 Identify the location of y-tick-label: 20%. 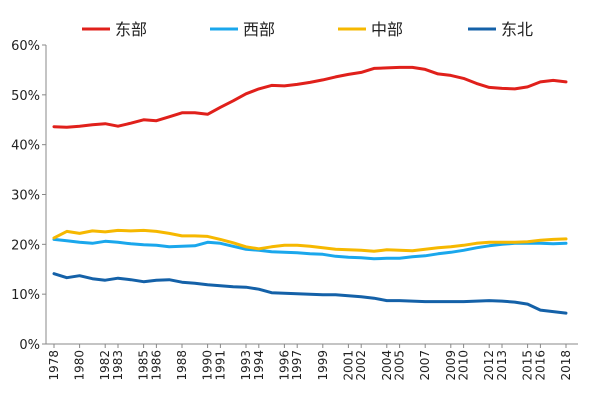
(25, 245).